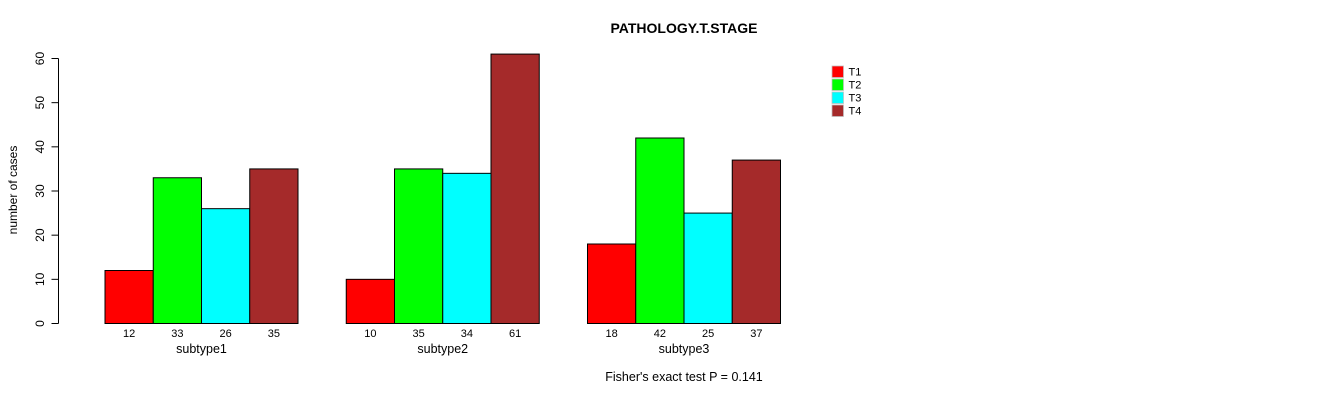 This screenshot has height=400, width=1340. Describe the element at coordinates (837, 97) in the screenshot. I see `legend-swatch-T3` at that location.